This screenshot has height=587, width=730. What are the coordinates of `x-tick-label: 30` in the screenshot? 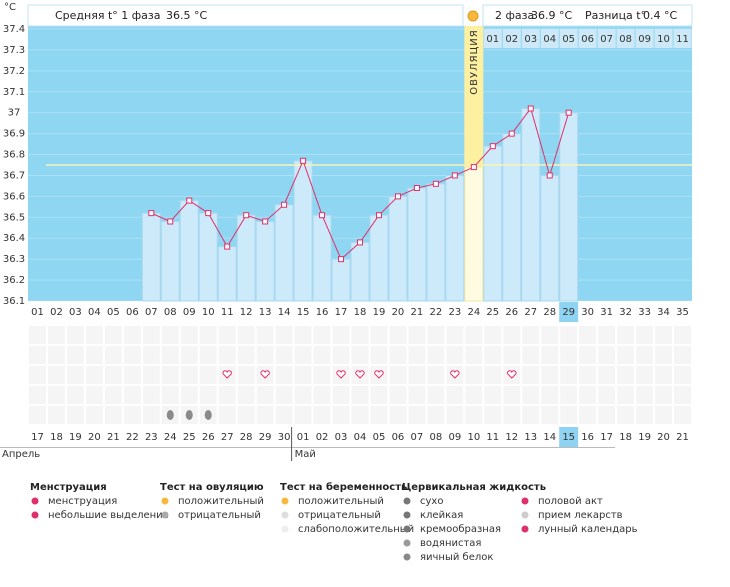 It's located at (587, 312).